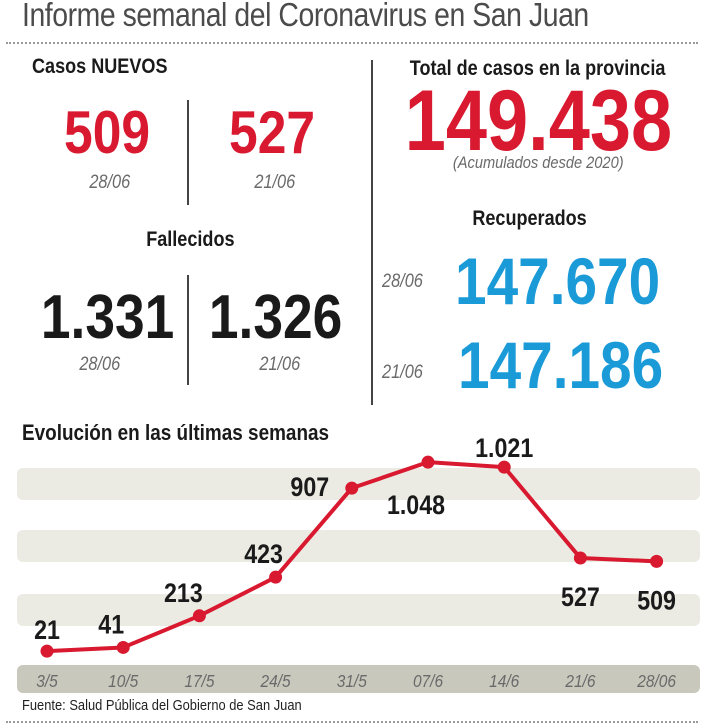 This screenshot has width=704, height=724. Describe the element at coordinates (352, 681) in the screenshot. I see `x-tick-label: 31/5` at that location.